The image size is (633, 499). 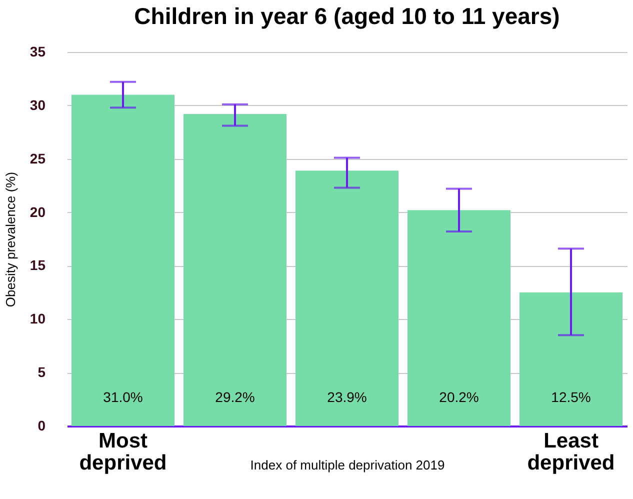 What do you see at coordinates (459, 397) in the screenshot?
I see `data-label: 20.2%` at bounding box center [459, 397].